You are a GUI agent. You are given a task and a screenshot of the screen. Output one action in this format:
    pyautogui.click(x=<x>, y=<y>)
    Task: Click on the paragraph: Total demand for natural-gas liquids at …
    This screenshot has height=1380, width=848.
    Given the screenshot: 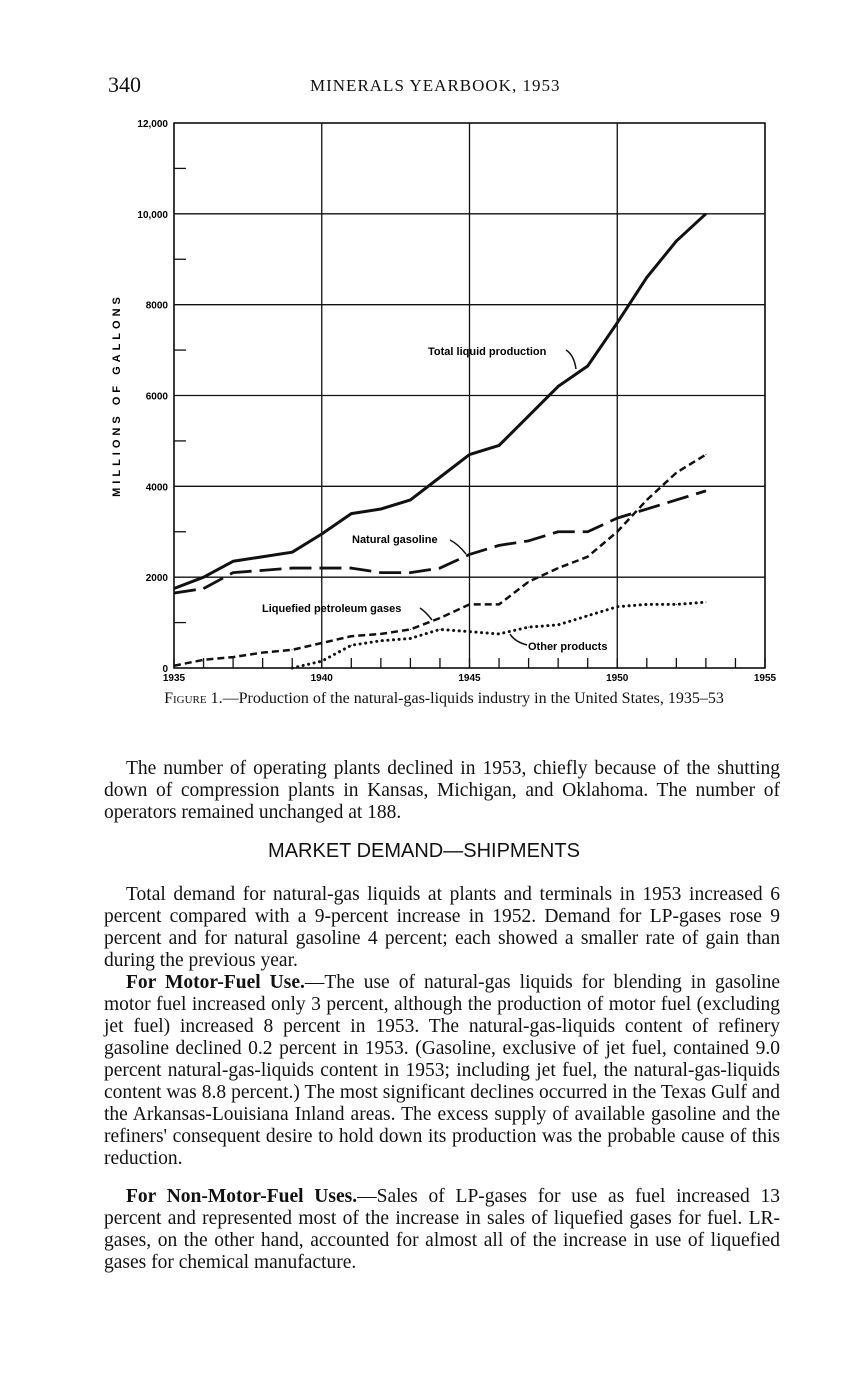 What is the action you would take?
    pyautogui.click(x=442, y=927)
    